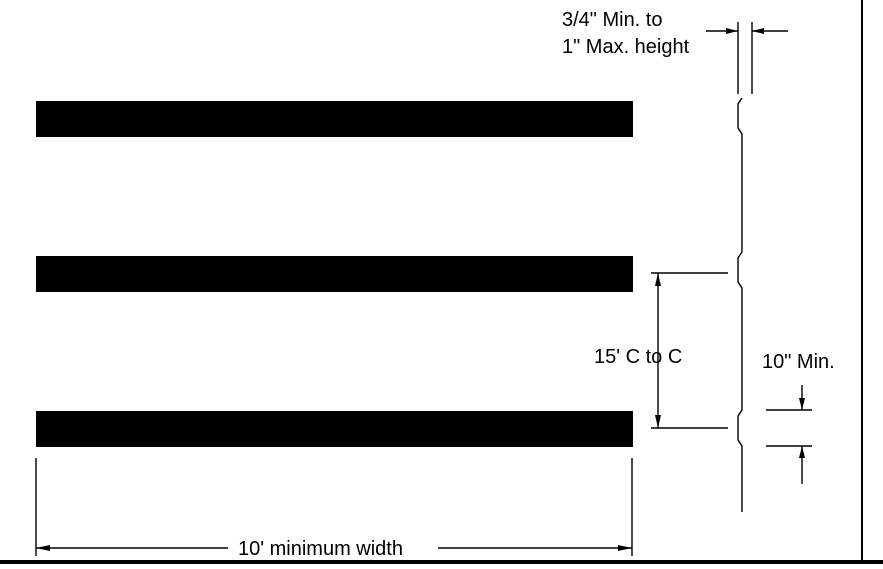  Describe the element at coordinates (625, 548) in the screenshot. I see `width-arrow-right` at that location.